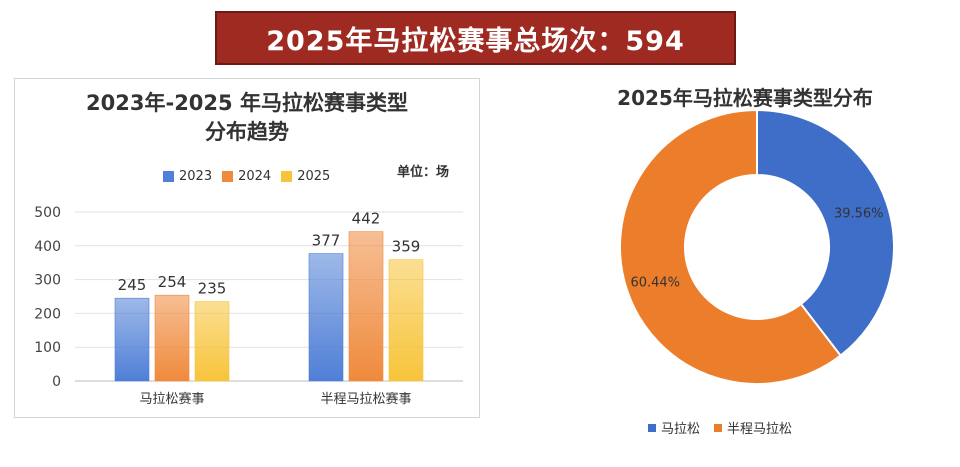  I want to click on y-tick-label: 500, so click(47, 213).